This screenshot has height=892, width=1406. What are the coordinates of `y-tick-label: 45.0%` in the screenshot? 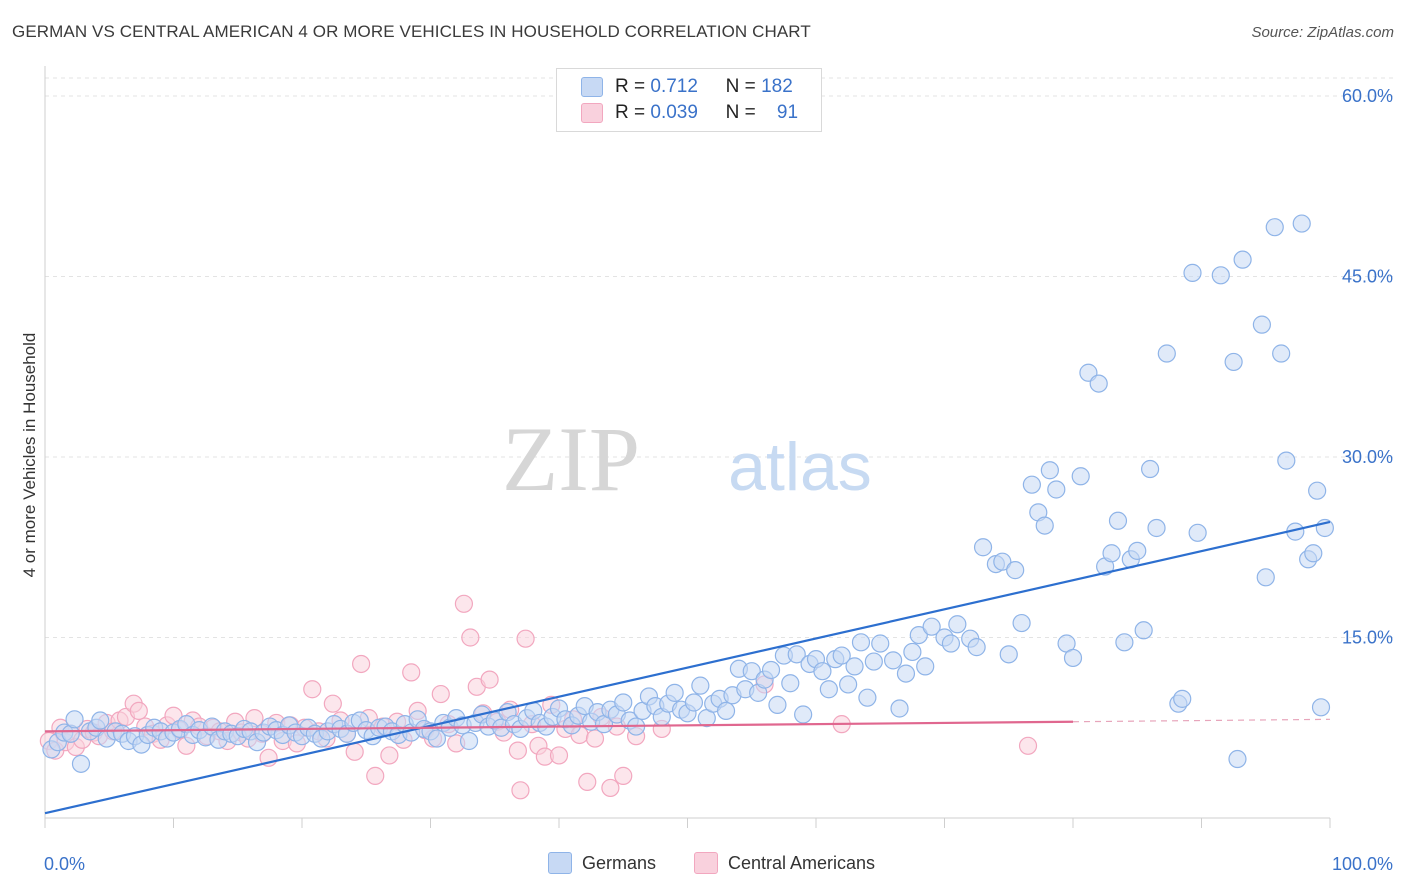 It's located at (1367, 277).